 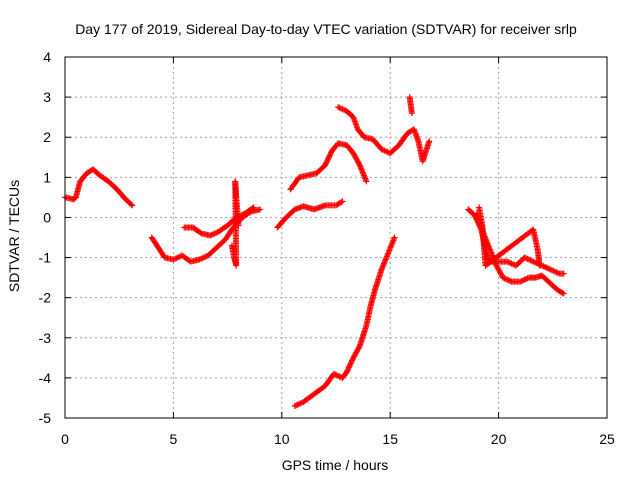 What do you see at coordinates (174, 439) in the screenshot?
I see `x-tick-label: 5` at bounding box center [174, 439].